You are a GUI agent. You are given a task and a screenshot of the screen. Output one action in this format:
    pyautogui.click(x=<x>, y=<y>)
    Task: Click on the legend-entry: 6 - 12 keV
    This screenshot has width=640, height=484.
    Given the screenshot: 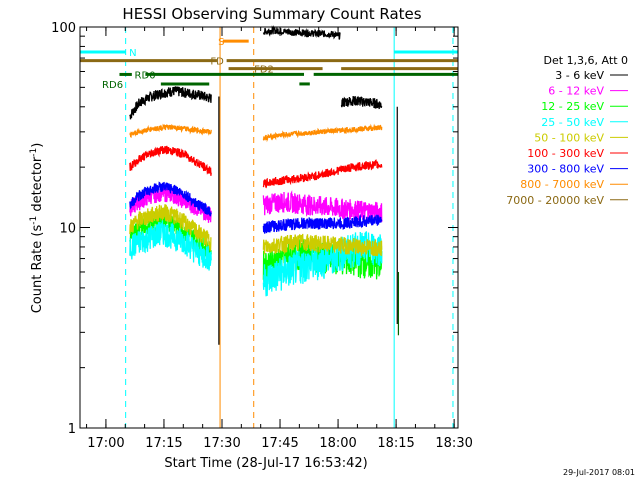 What is the action you would take?
    pyautogui.click(x=576, y=91)
    